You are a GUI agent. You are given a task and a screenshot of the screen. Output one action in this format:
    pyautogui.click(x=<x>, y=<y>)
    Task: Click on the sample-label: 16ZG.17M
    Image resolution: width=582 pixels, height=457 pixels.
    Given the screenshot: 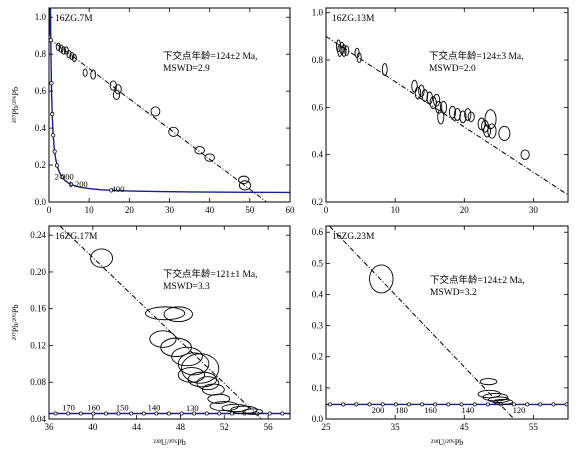 What is the action you would take?
    pyautogui.click(x=76, y=237)
    